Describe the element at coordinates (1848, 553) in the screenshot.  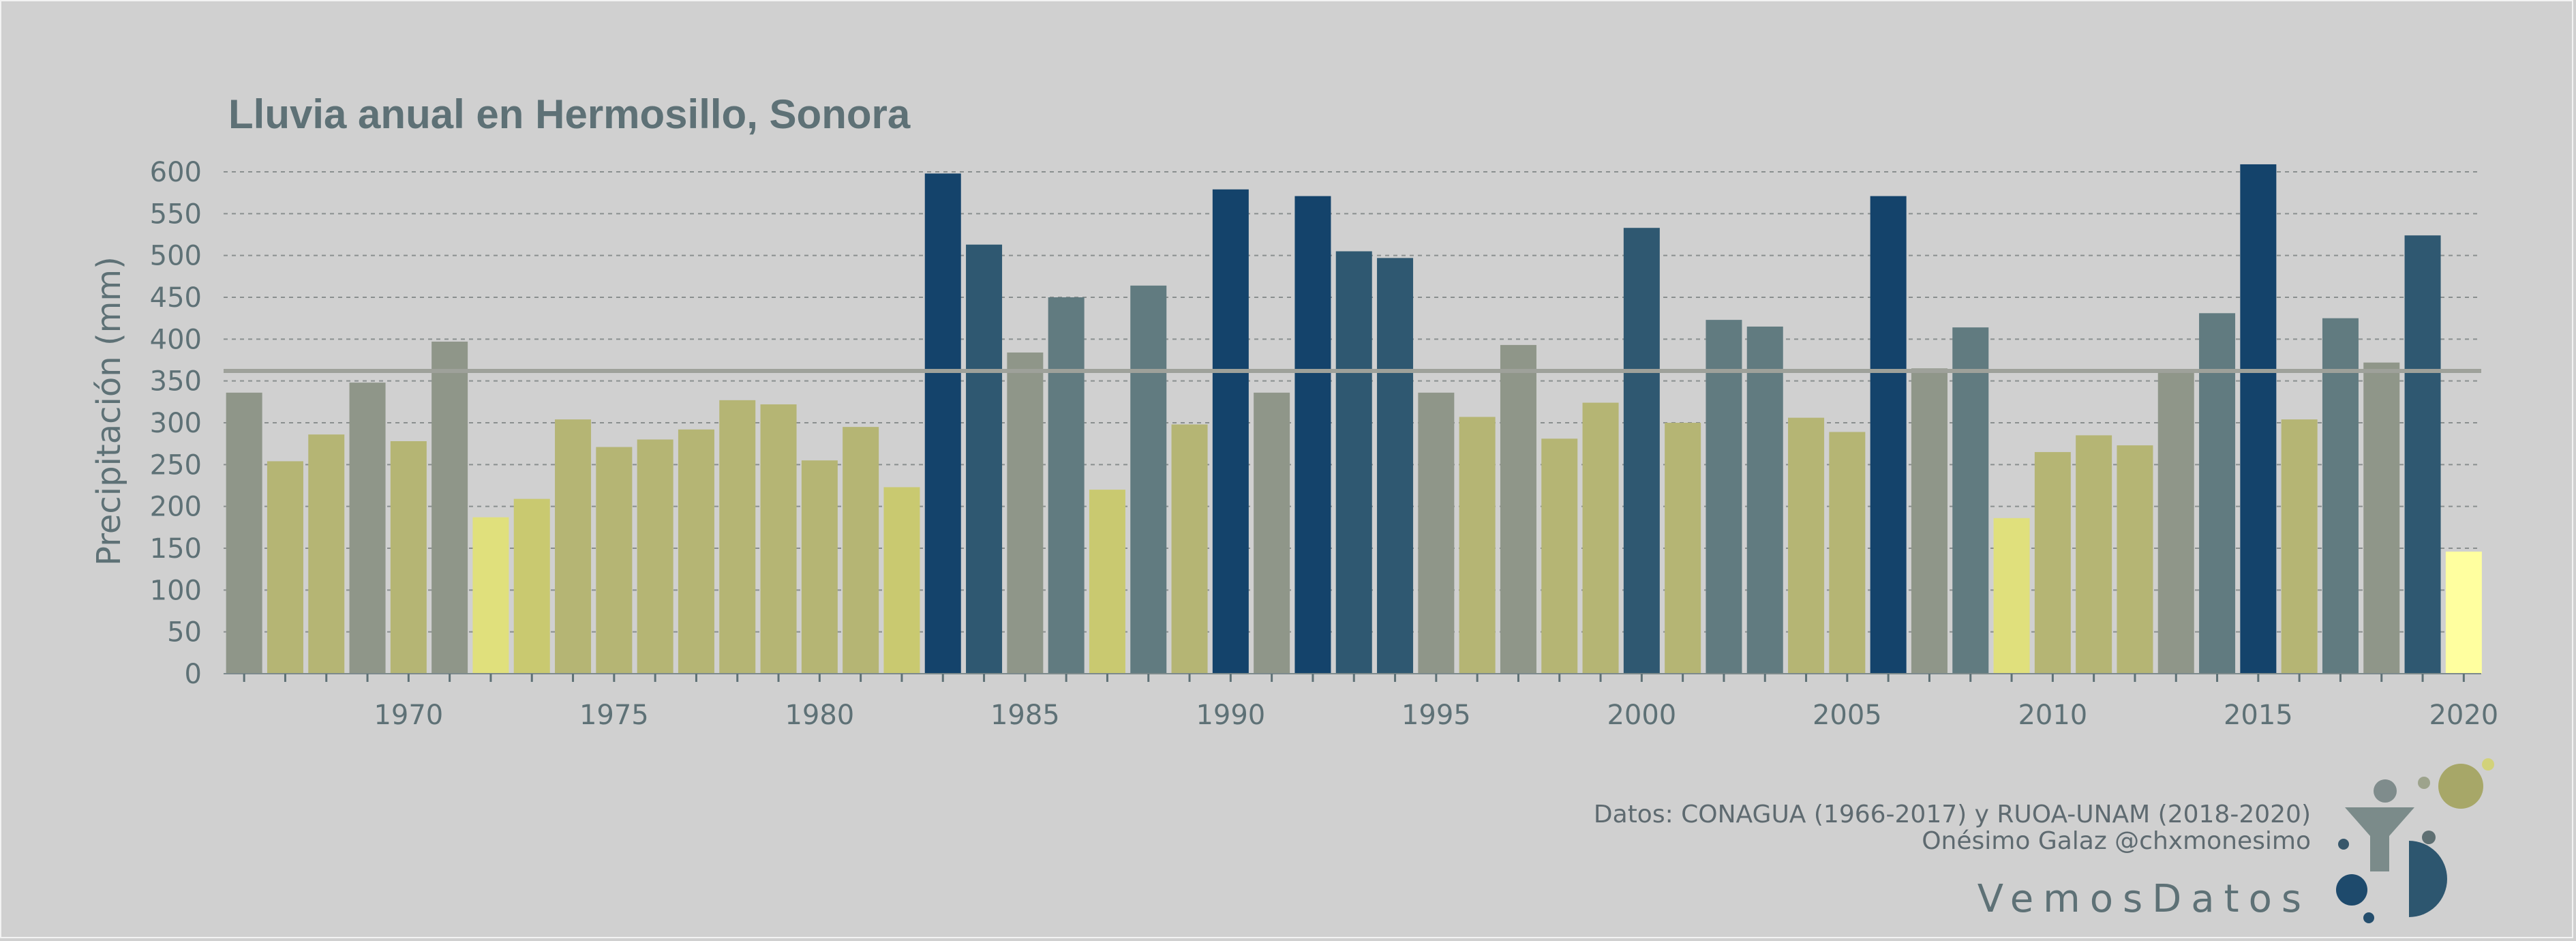
I see `bar-2005` at that location.